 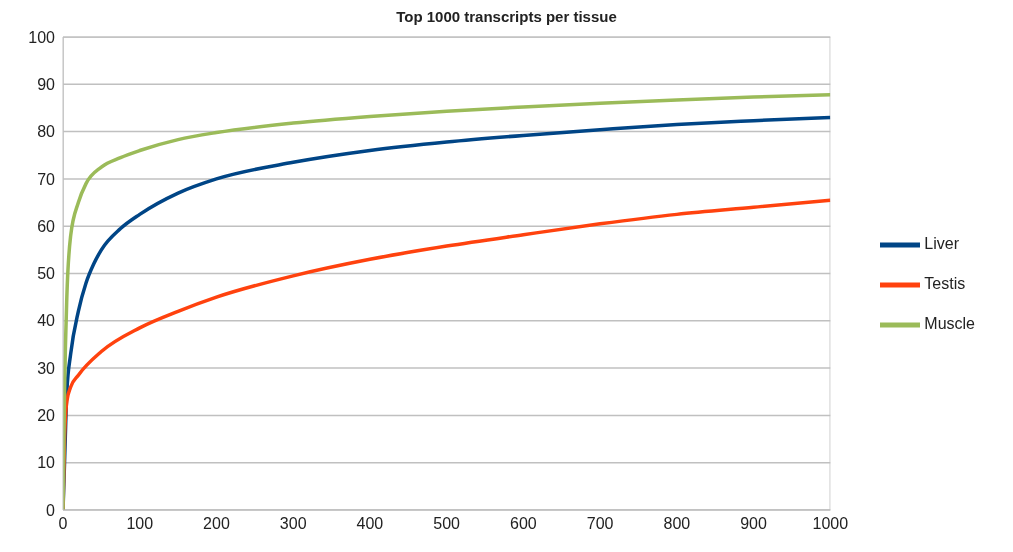 What do you see at coordinates (677, 524) in the screenshot?
I see `x-tick-label: 800` at bounding box center [677, 524].